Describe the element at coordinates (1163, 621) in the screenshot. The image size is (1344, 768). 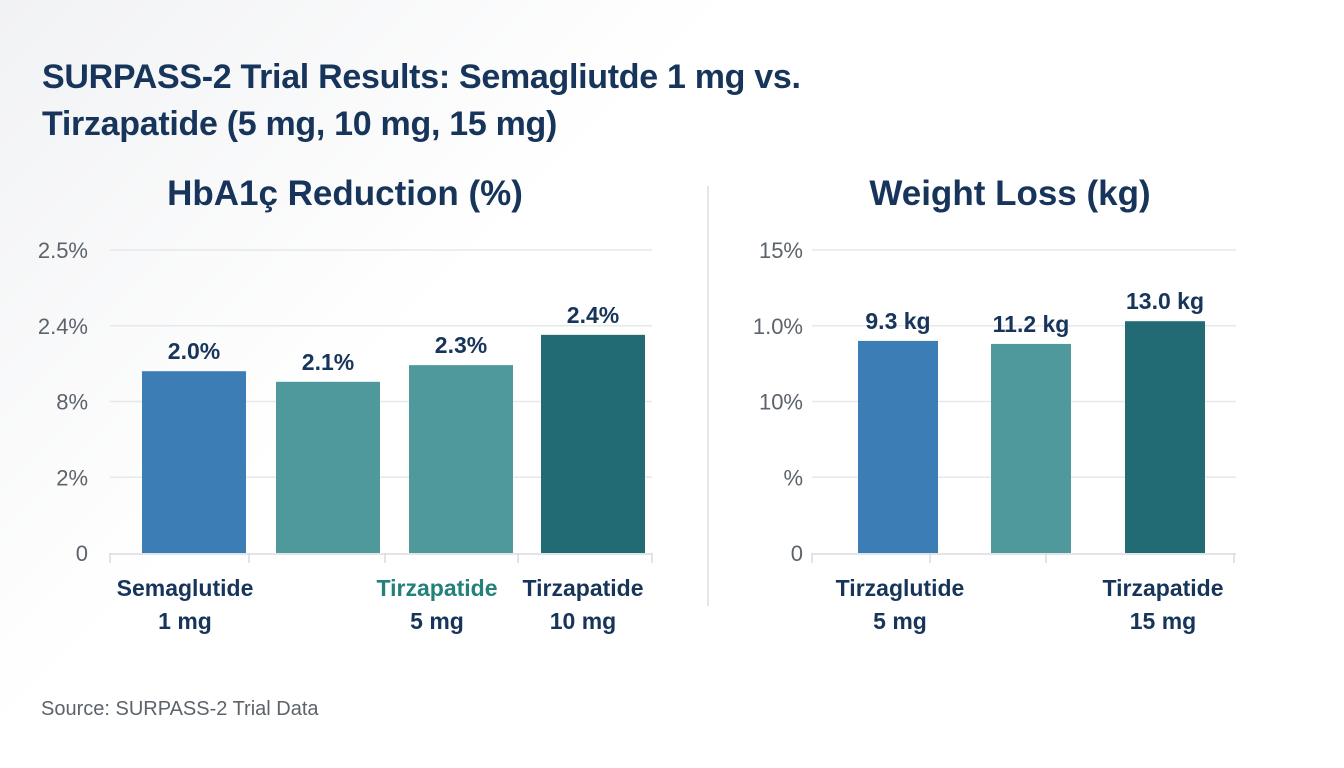
I see `x-category-sublabel: 15 mg` at that location.